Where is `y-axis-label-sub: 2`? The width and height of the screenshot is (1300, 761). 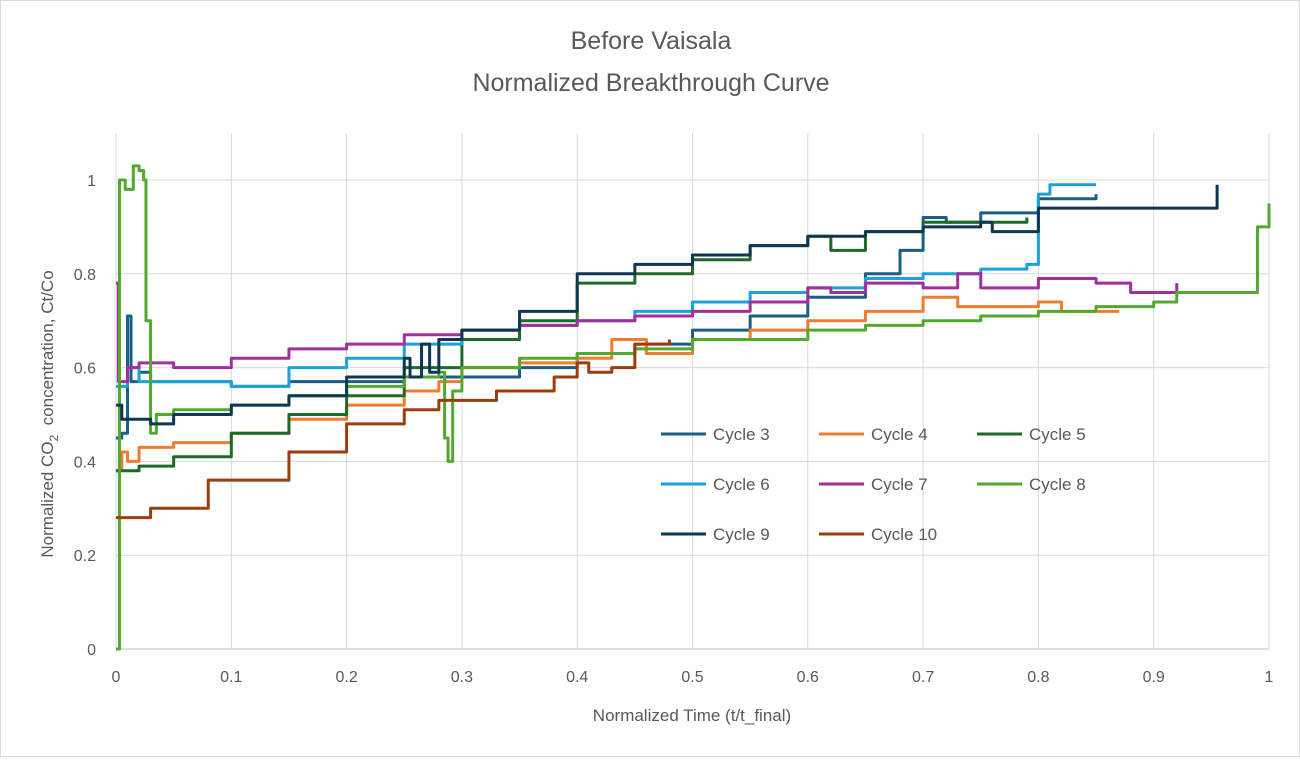 y-axis-label-sub: 2 is located at coordinates (54, 437).